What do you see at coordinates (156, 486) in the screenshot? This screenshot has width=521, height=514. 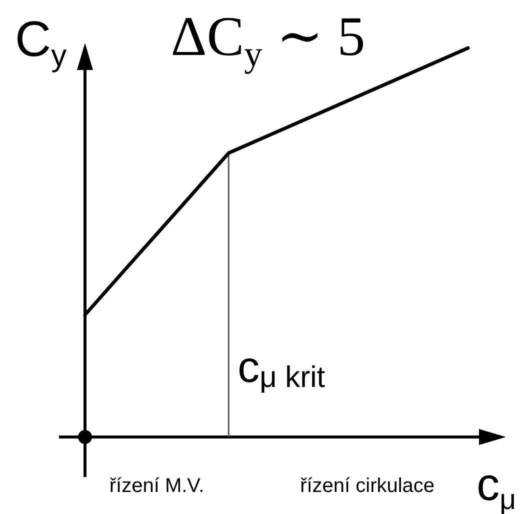 I see `text: řízení M.V.` at bounding box center [156, 486].